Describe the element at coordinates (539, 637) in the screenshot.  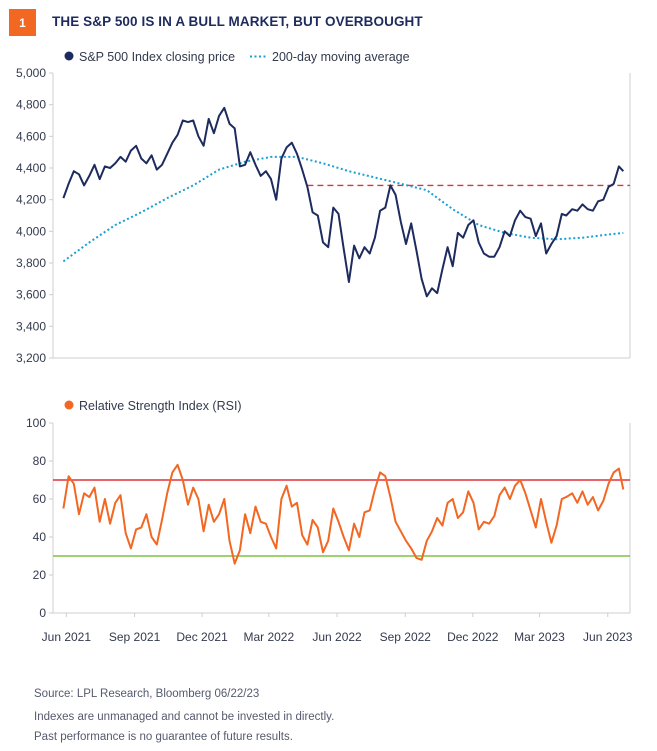
I see `x-tick-label: Mar 2023` at that location.